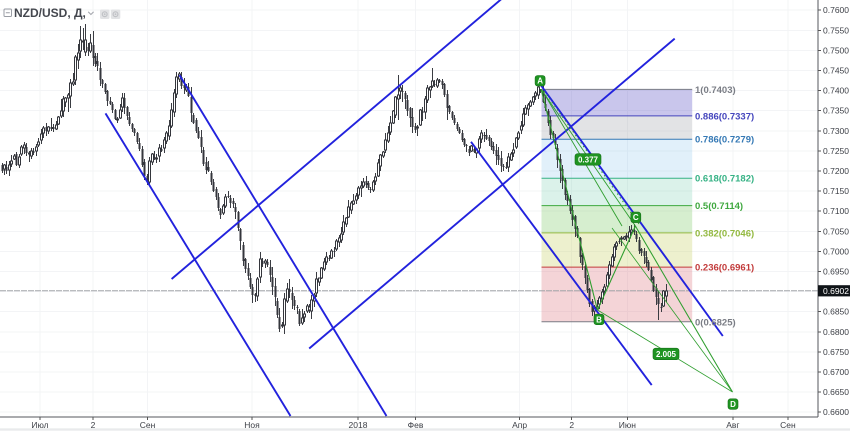 The height and width of the screenshot is (436, 850). I want to click on svg-text: 0.7550, so click(836, 30).